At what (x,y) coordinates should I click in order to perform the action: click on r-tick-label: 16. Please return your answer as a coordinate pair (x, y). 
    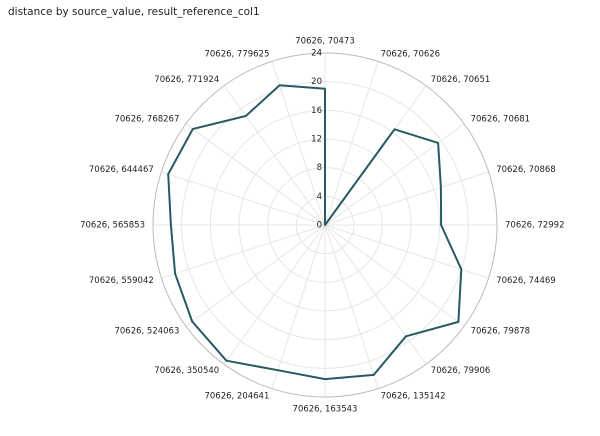
    Looking at the image, I should click on (316, 111).